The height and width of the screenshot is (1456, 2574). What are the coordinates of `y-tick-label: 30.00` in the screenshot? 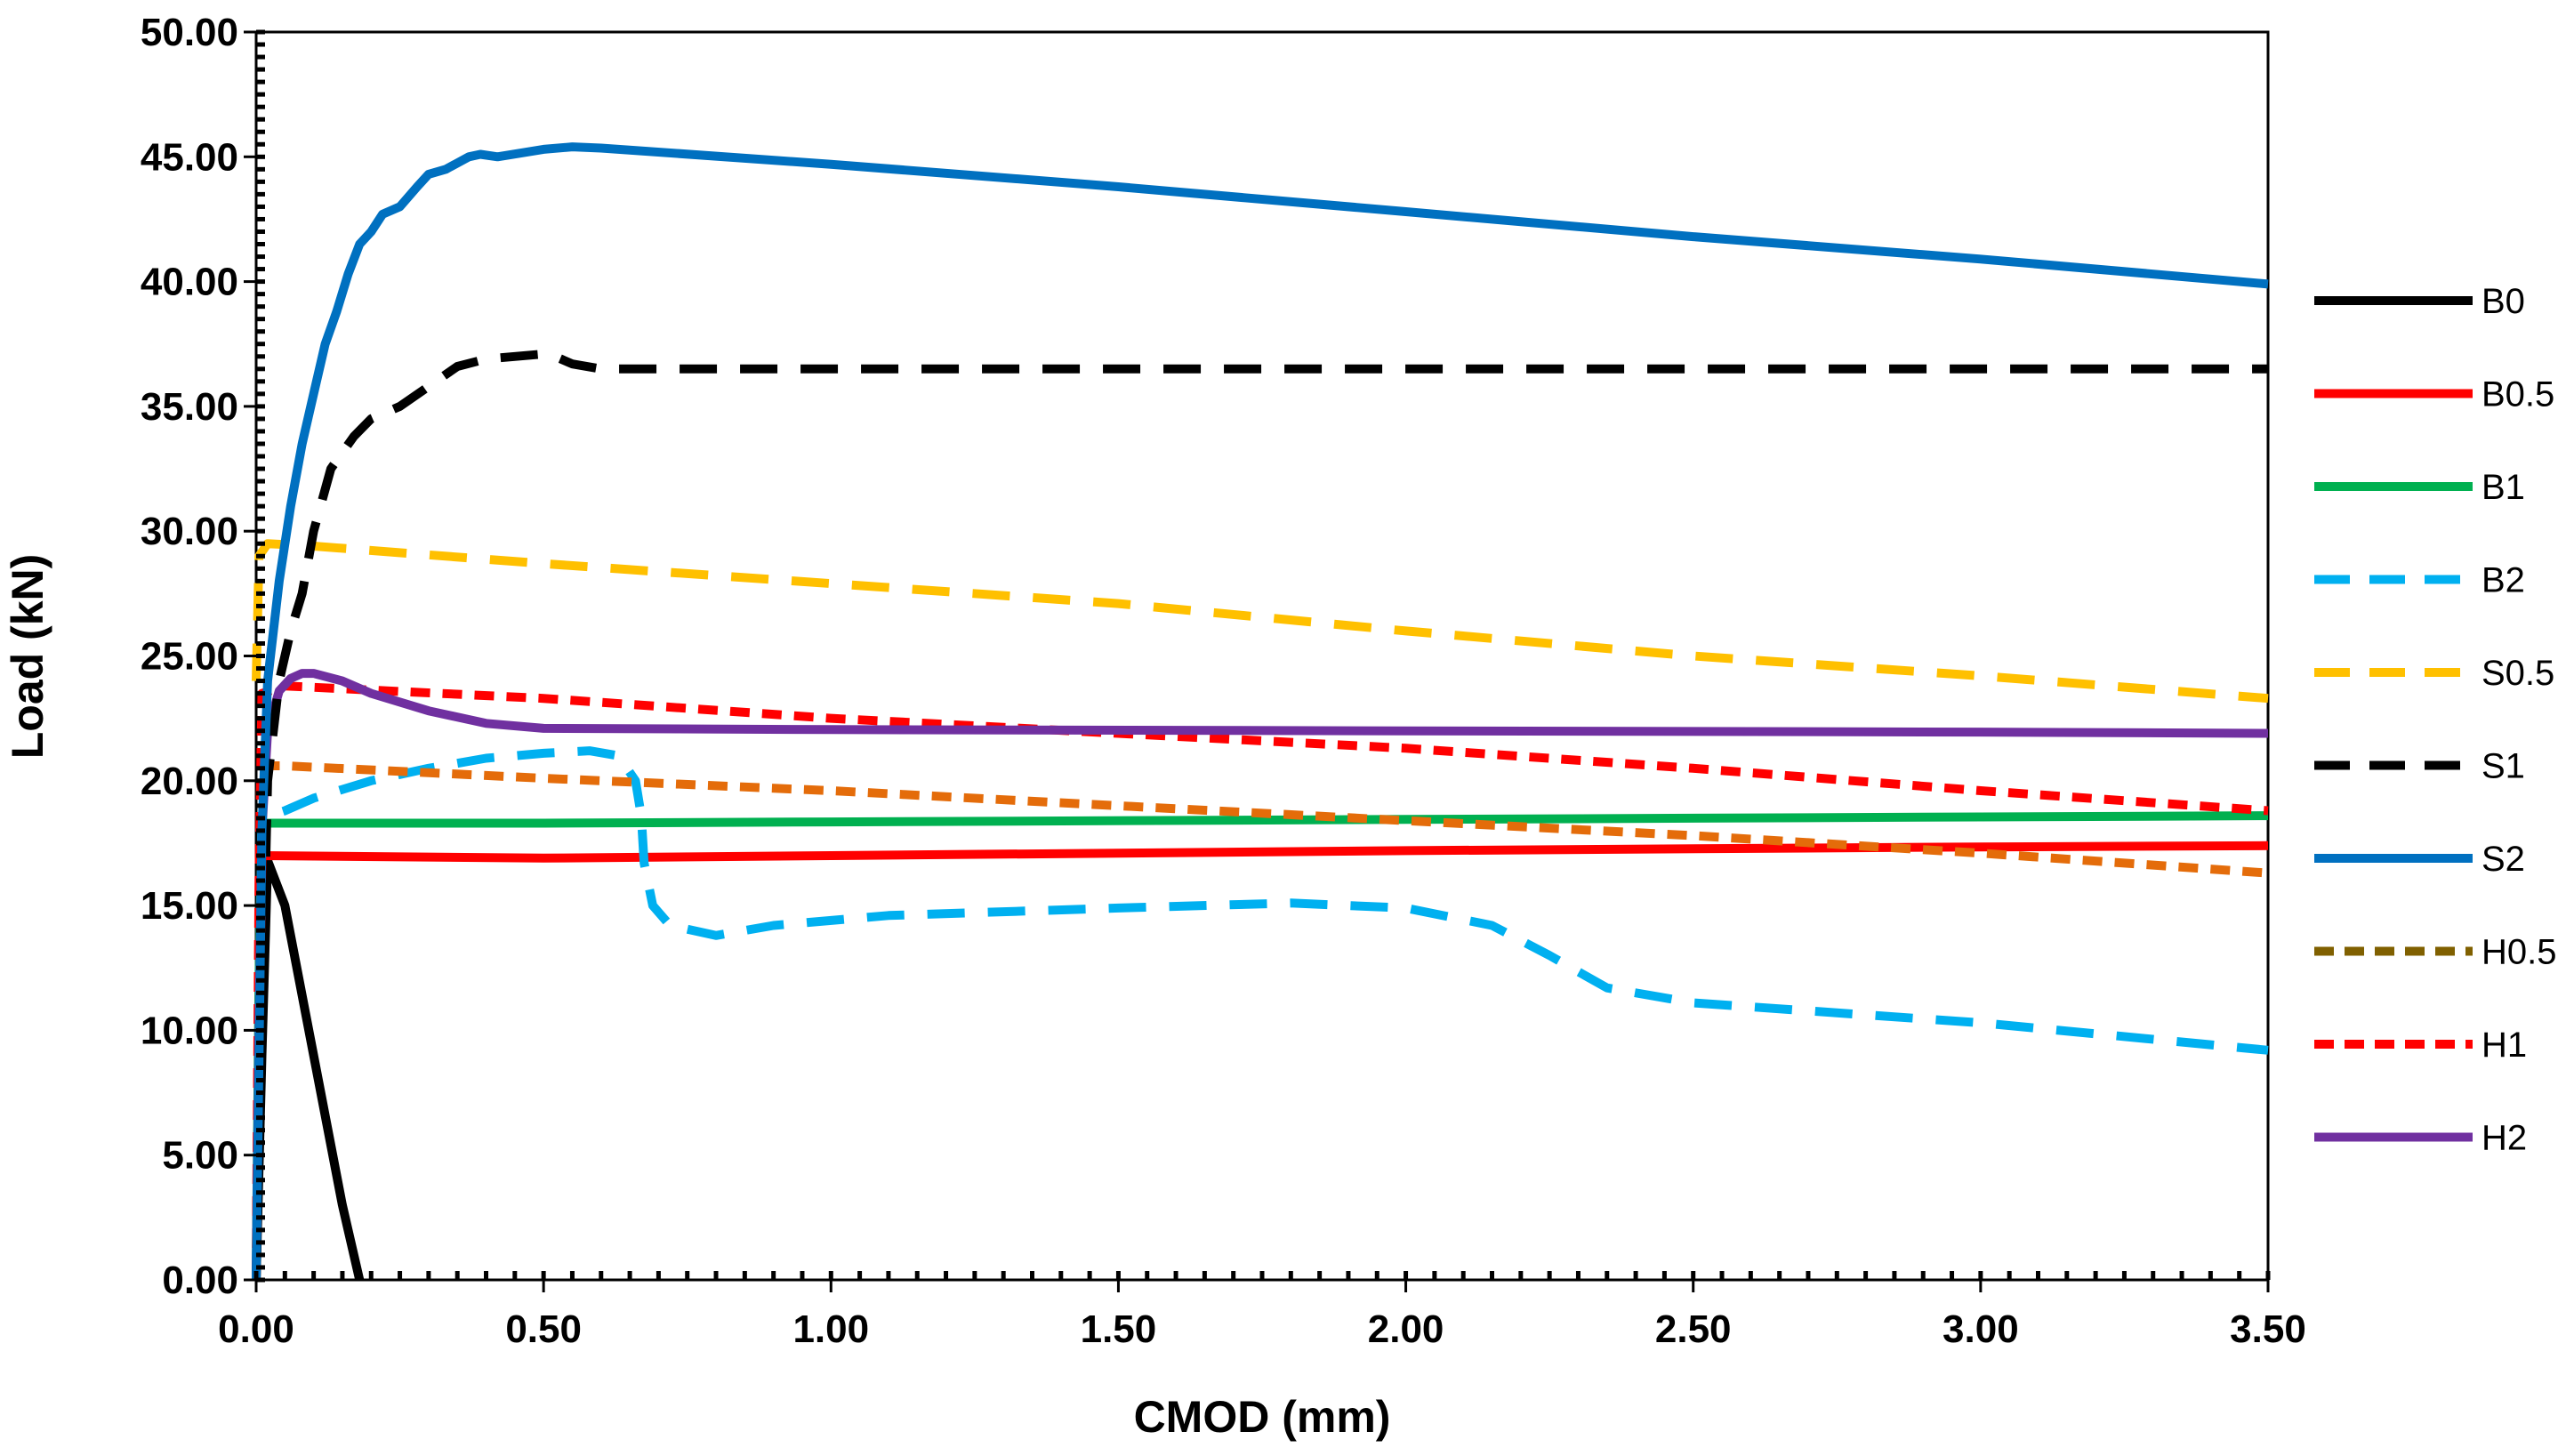 It's located at (189, 531).